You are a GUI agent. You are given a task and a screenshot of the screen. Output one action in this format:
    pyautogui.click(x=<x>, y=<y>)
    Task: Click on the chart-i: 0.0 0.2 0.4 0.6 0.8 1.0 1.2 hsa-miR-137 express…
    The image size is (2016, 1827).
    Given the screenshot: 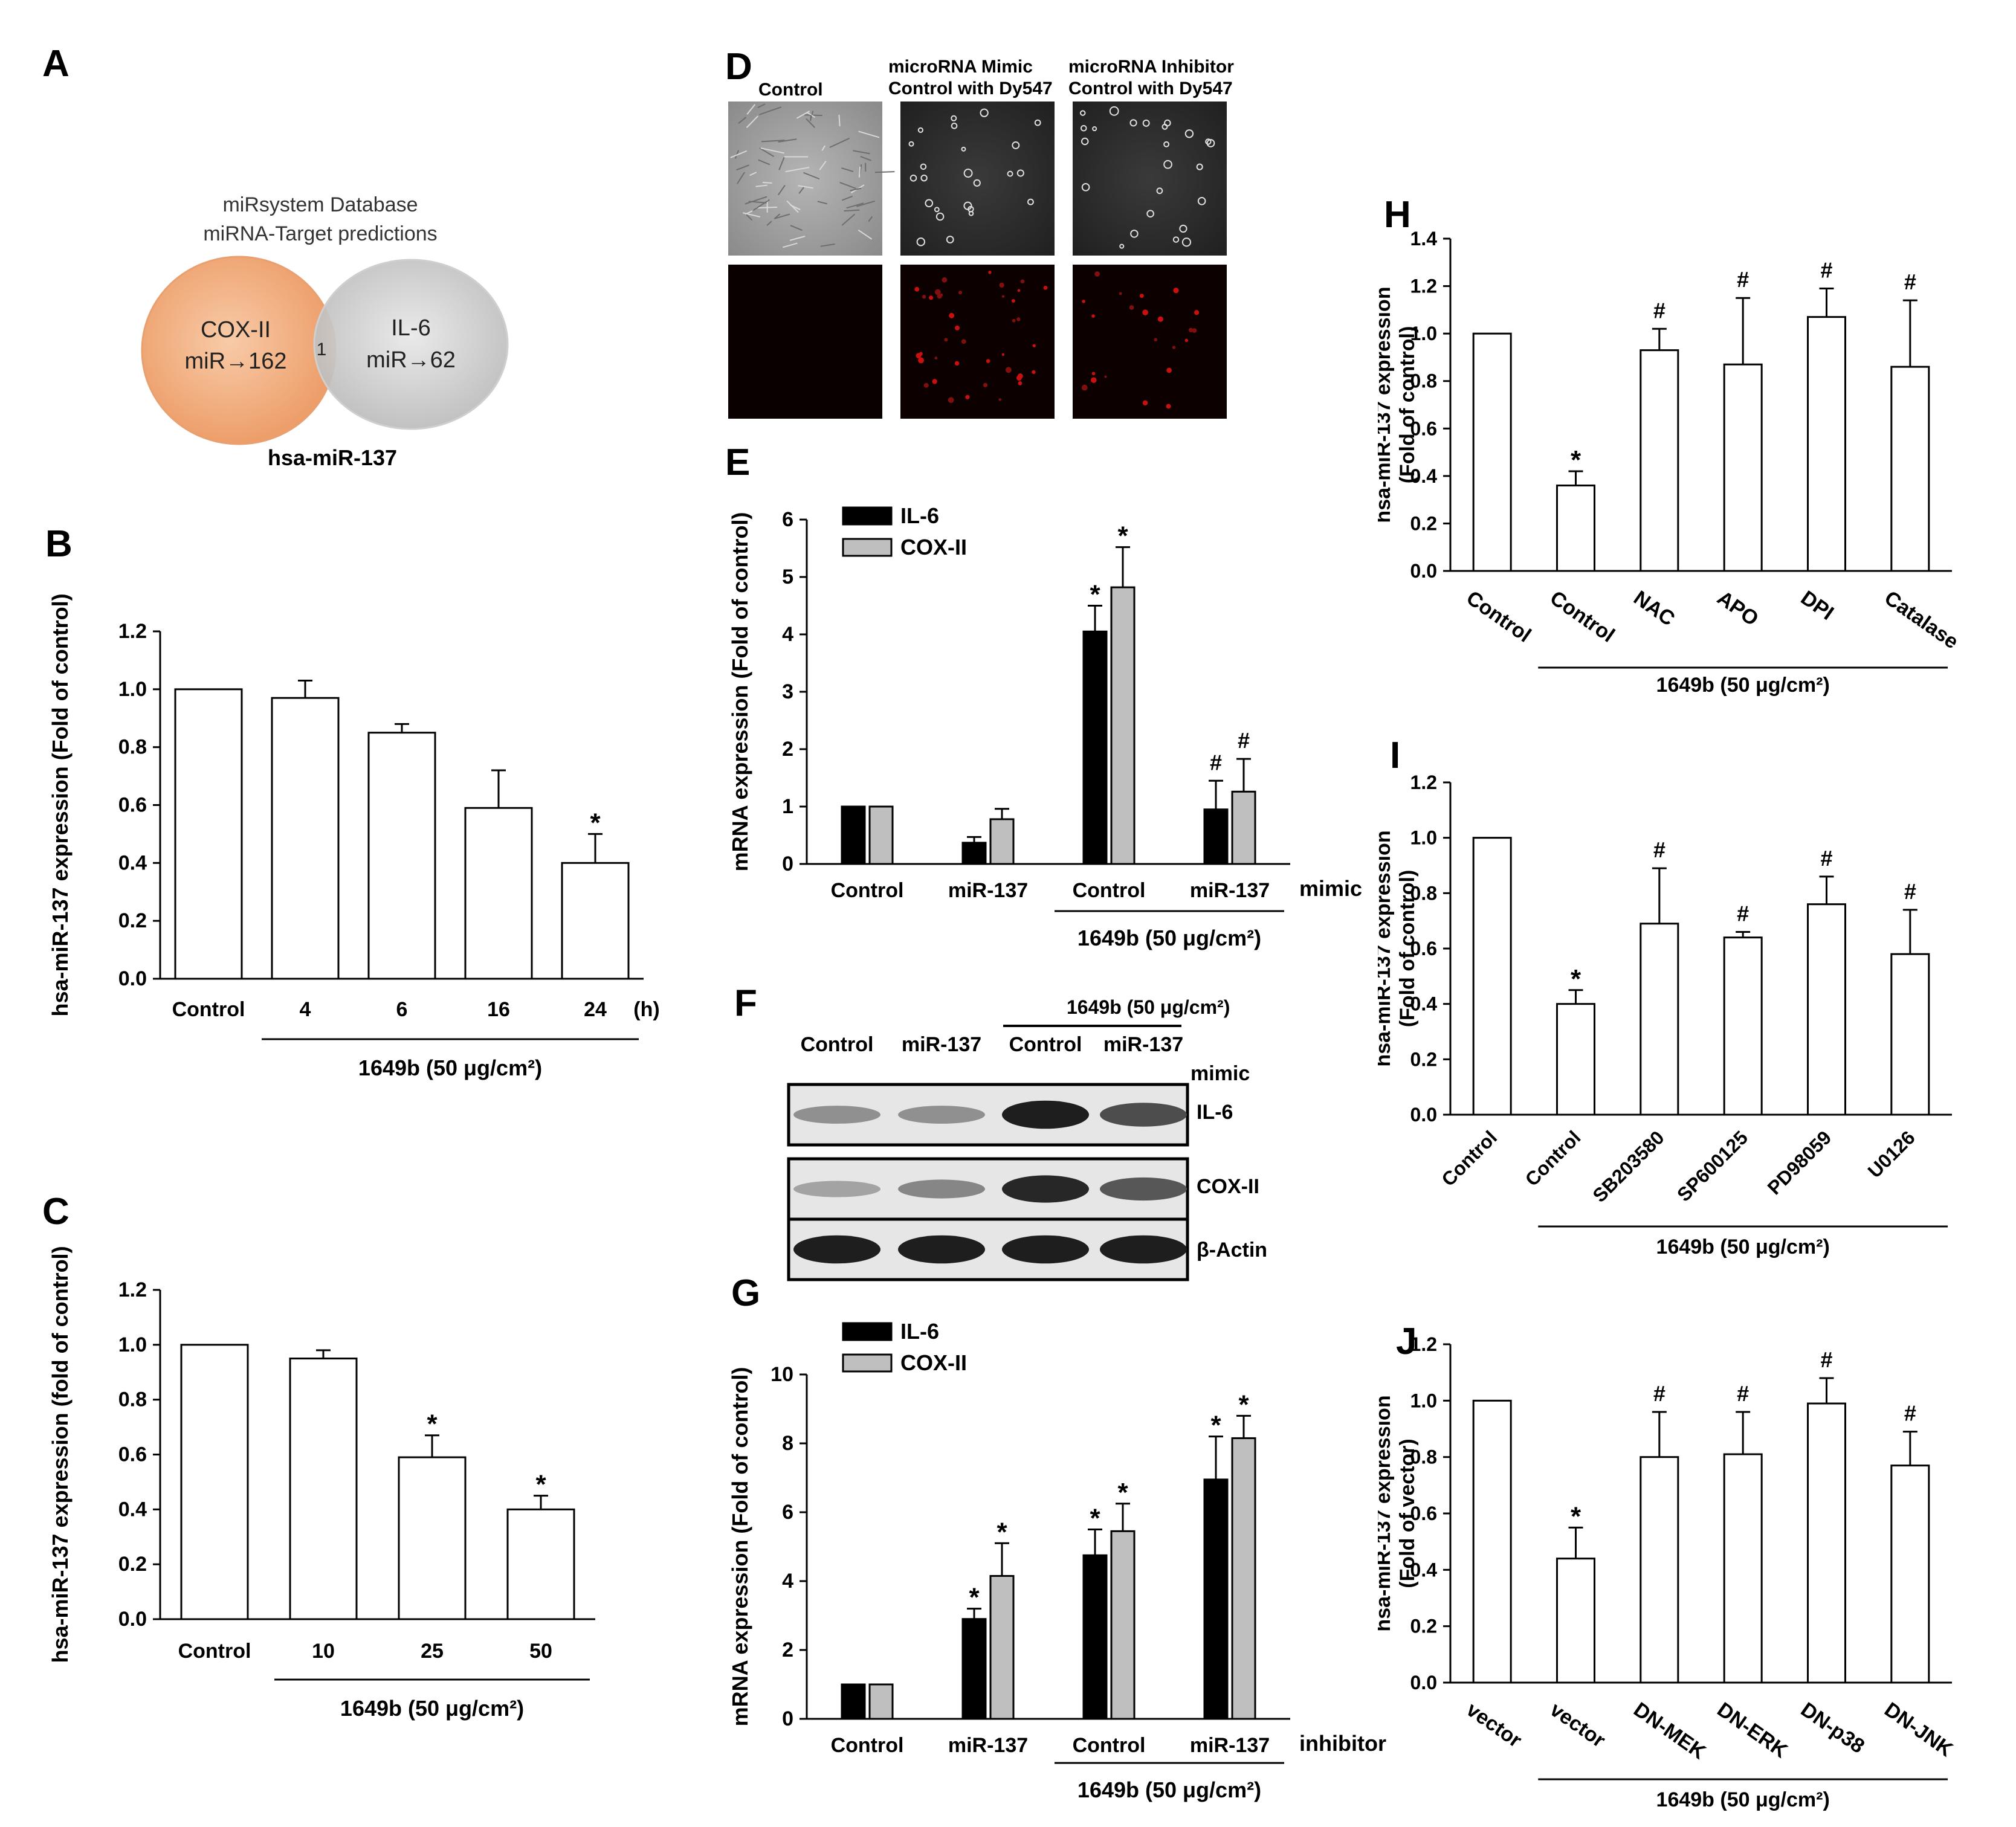 What is the action you would take?
    pyautogui.click(x=1665, y=1015)
    